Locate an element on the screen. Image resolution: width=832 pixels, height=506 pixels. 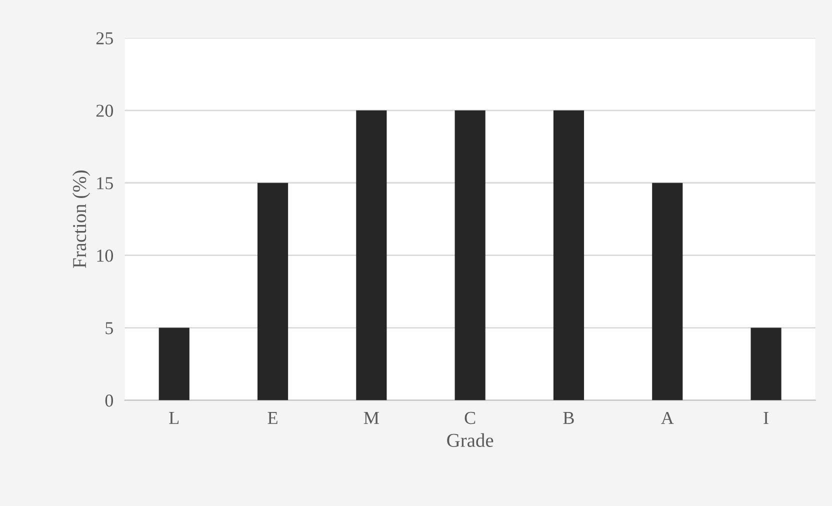
y-tick-label: 10 is located at coordinates (105, 256).